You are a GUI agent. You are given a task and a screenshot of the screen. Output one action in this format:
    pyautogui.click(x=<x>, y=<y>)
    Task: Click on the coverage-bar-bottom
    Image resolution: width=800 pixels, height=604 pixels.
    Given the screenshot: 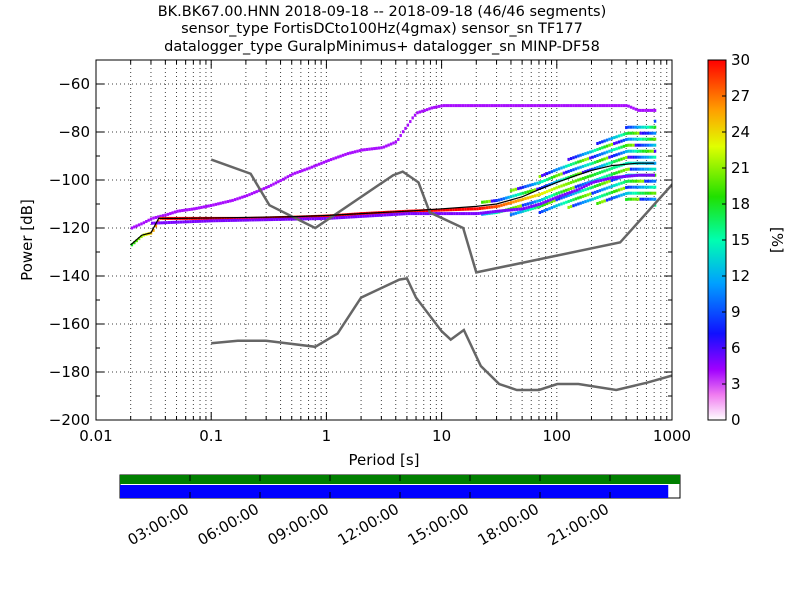 What is the action you would take?
    pyautogui.click(x=394, y=491)
    